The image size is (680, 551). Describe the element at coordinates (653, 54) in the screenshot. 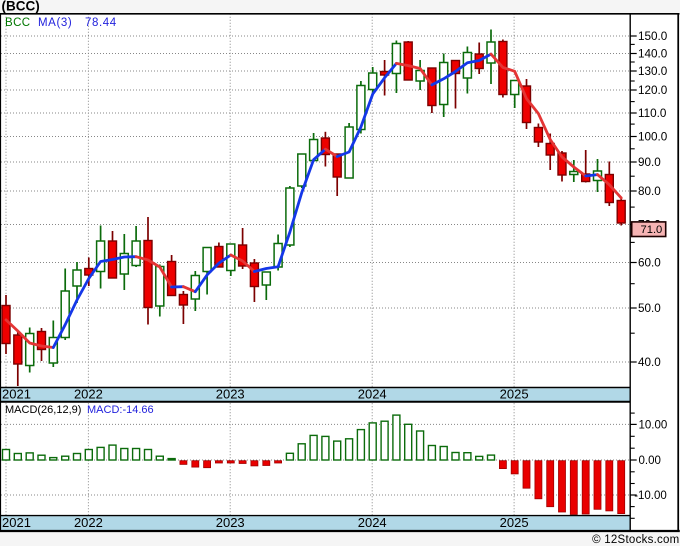

I see `svg-text: 140.0` at that location.